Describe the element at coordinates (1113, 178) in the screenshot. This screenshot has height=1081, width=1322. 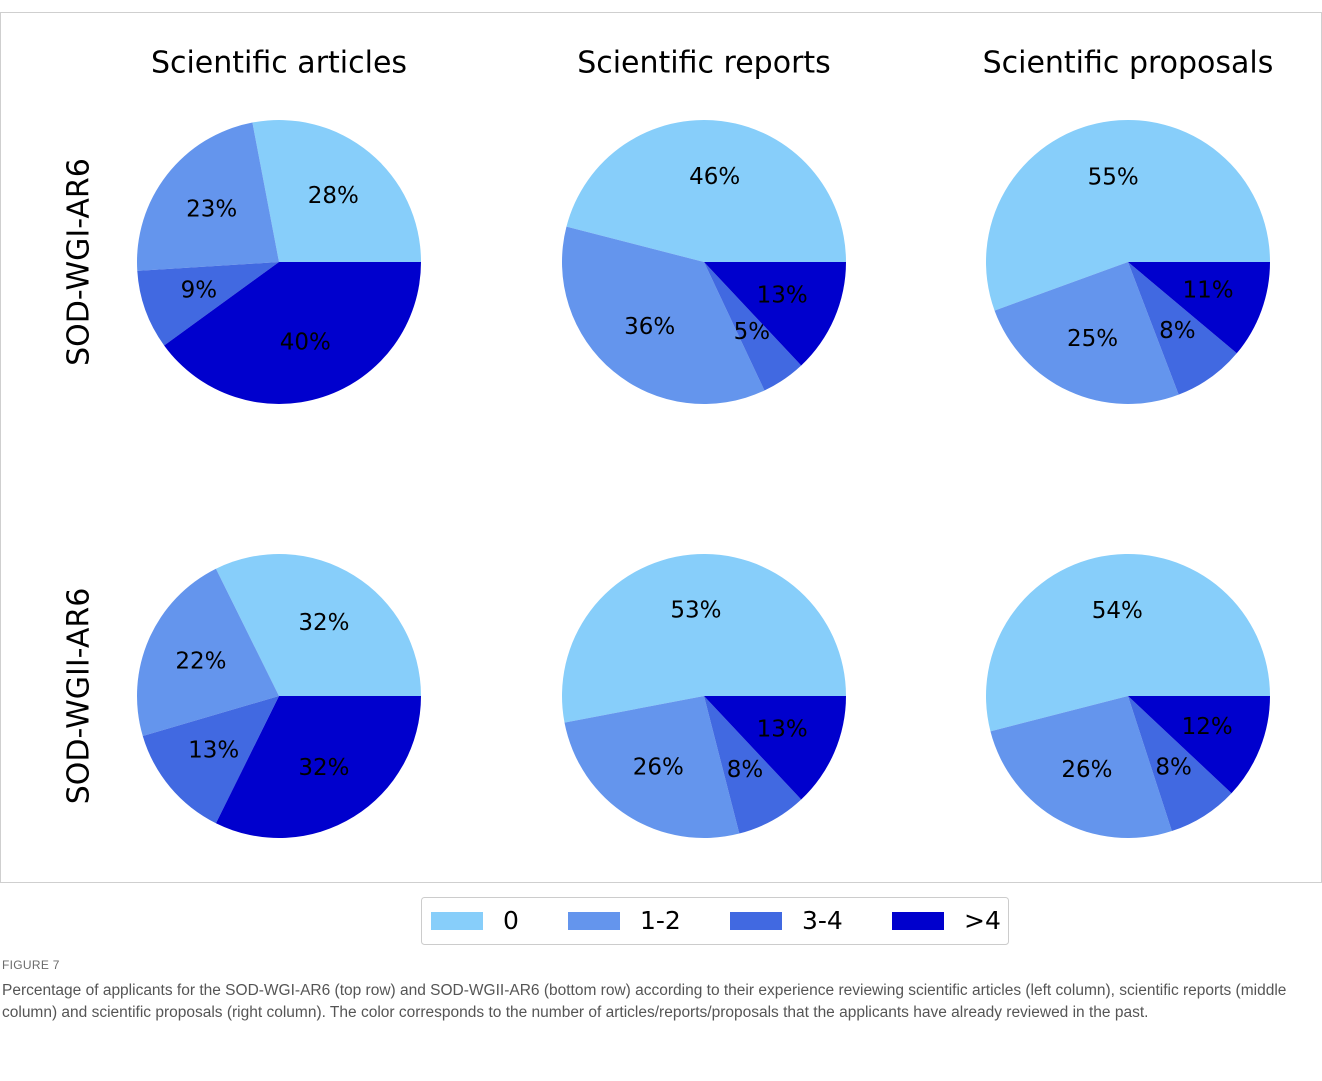
I see `slice-label: 55%` at that location.